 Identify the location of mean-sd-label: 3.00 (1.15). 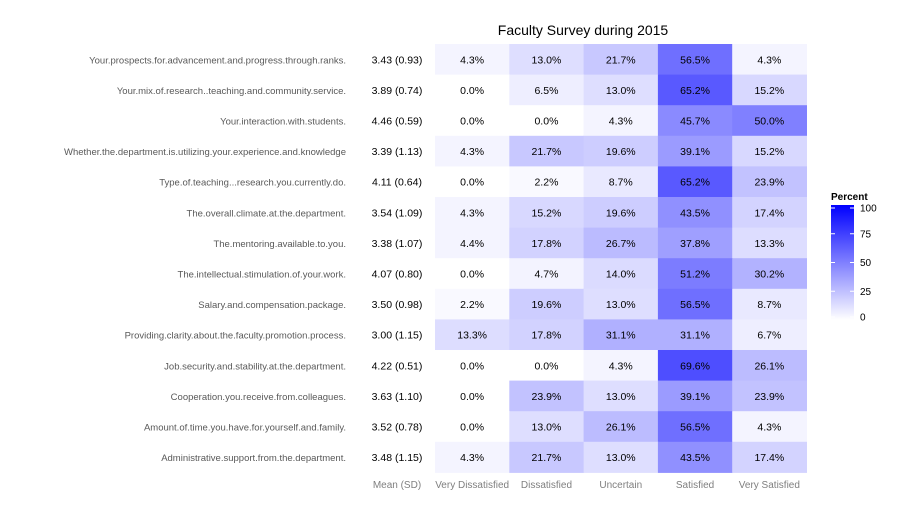
(397, 336).